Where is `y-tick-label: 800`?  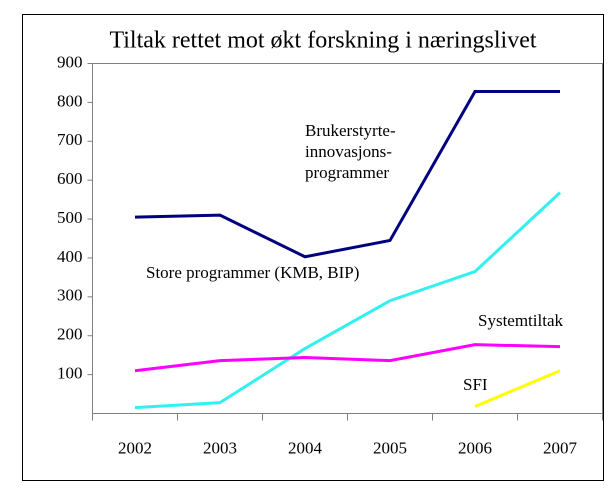 y-tick-label: 800 is located at coordinates (70, 100).